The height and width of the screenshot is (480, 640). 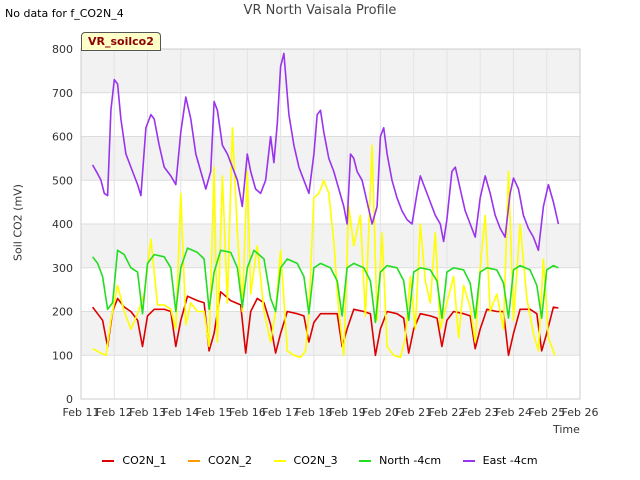 What do you see at coordinates (347, 412) in the screenshot?
I see `x-tick-label: Feb 19` at bounding box center [347, 412].